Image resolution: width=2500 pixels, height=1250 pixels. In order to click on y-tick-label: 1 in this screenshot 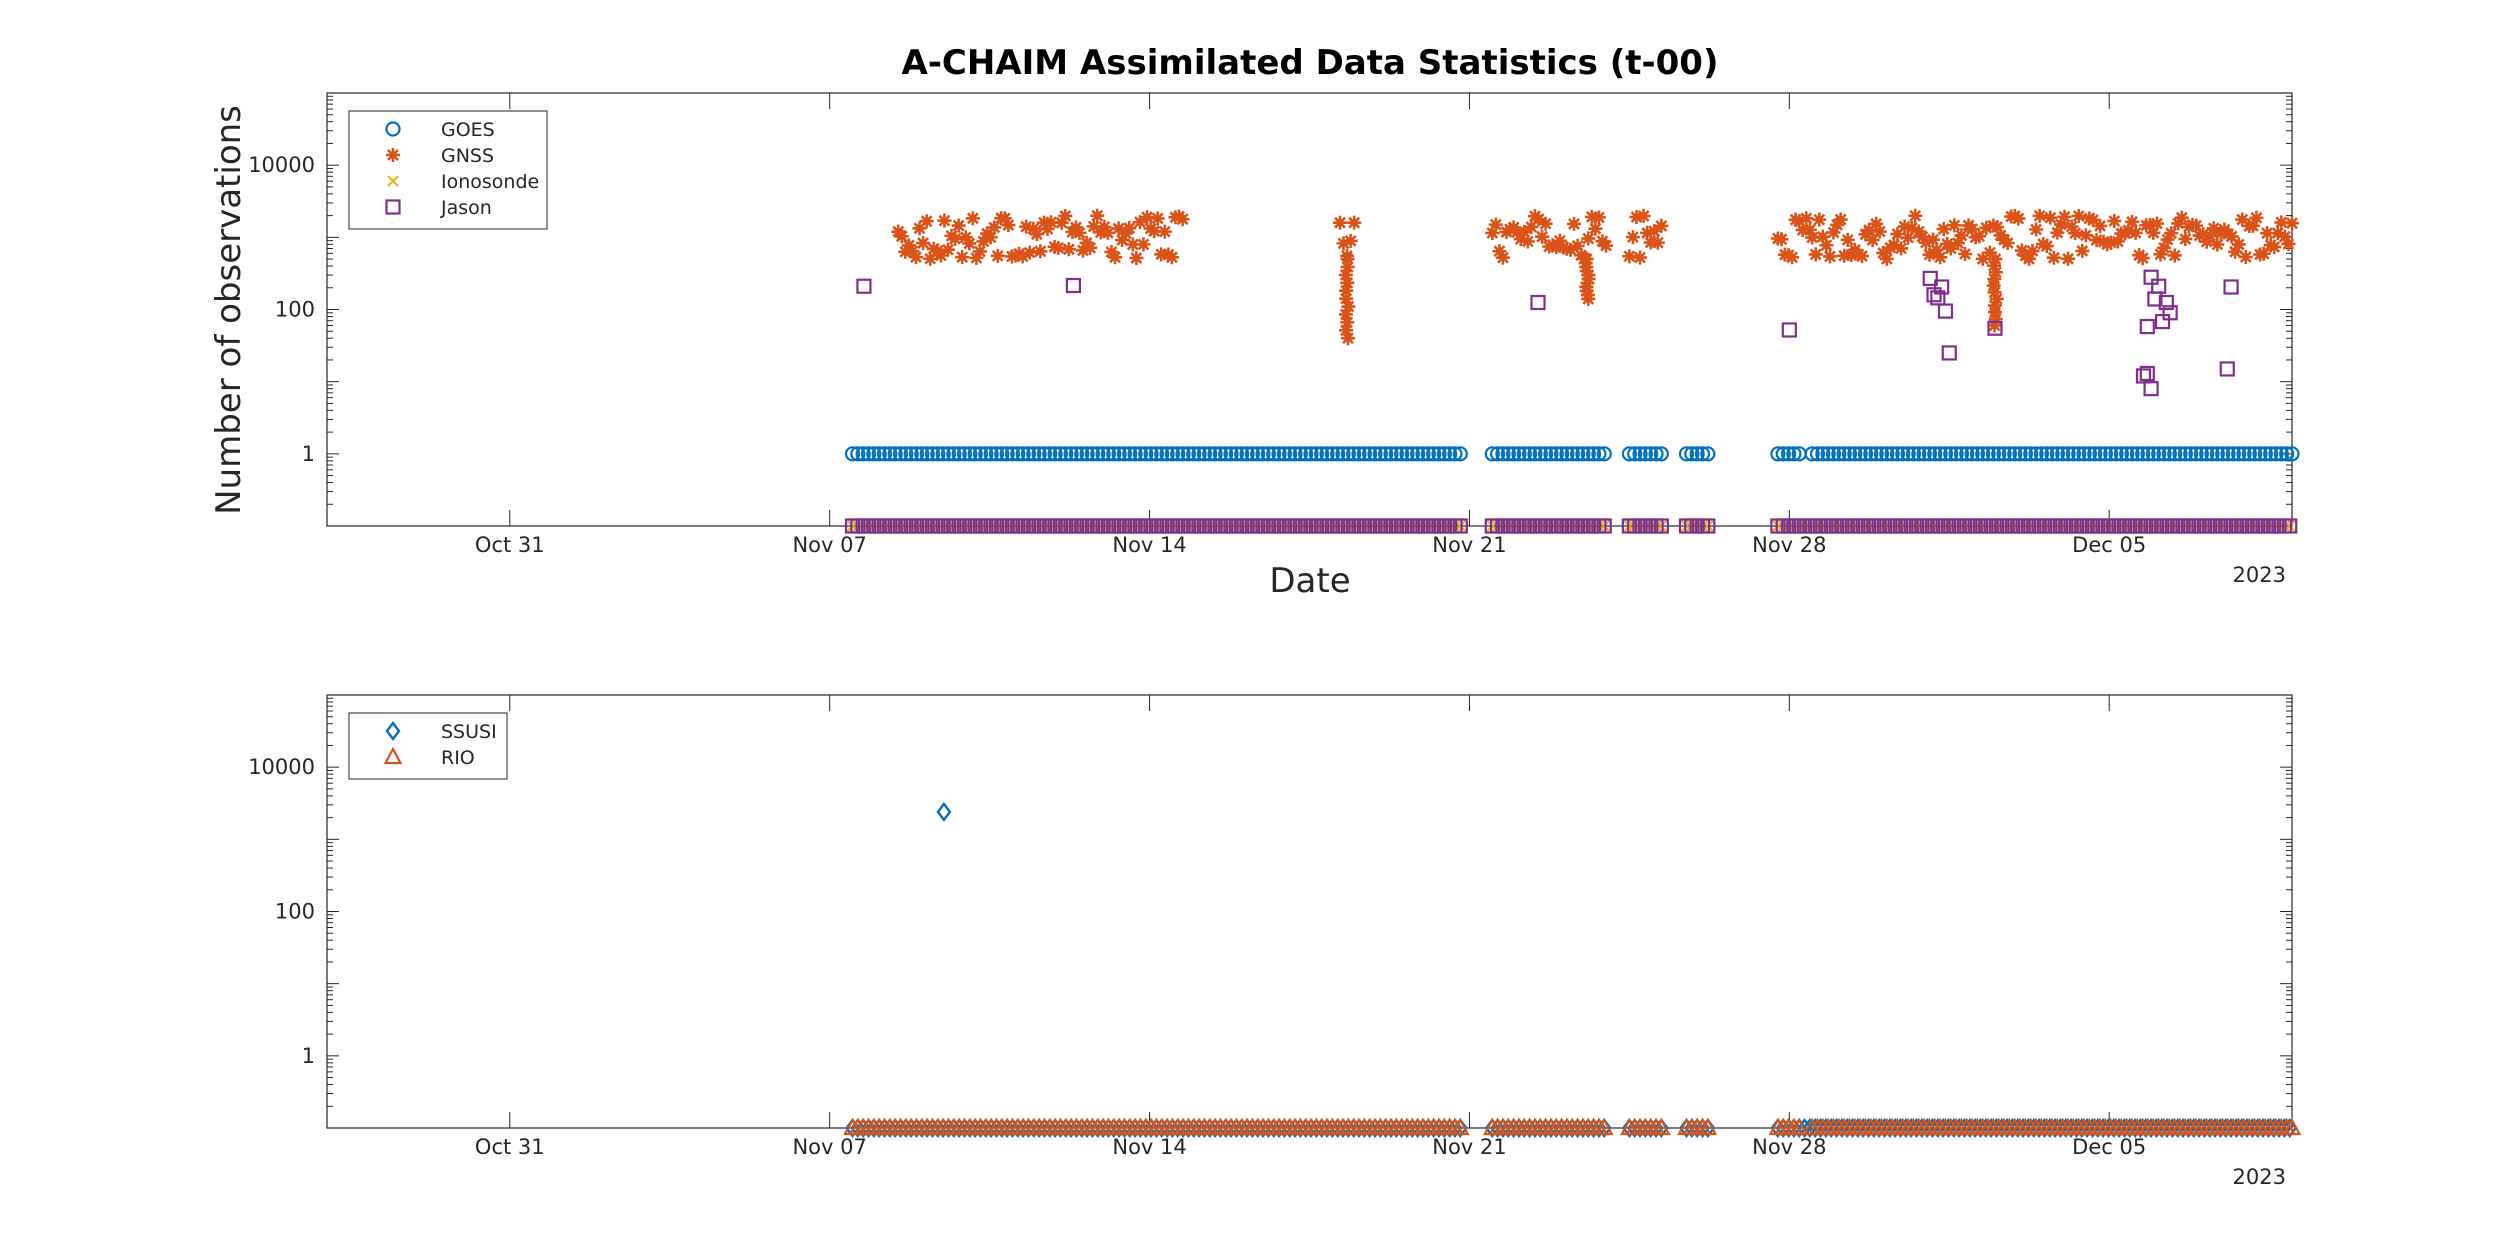, I will do `click(308, 1056)`.